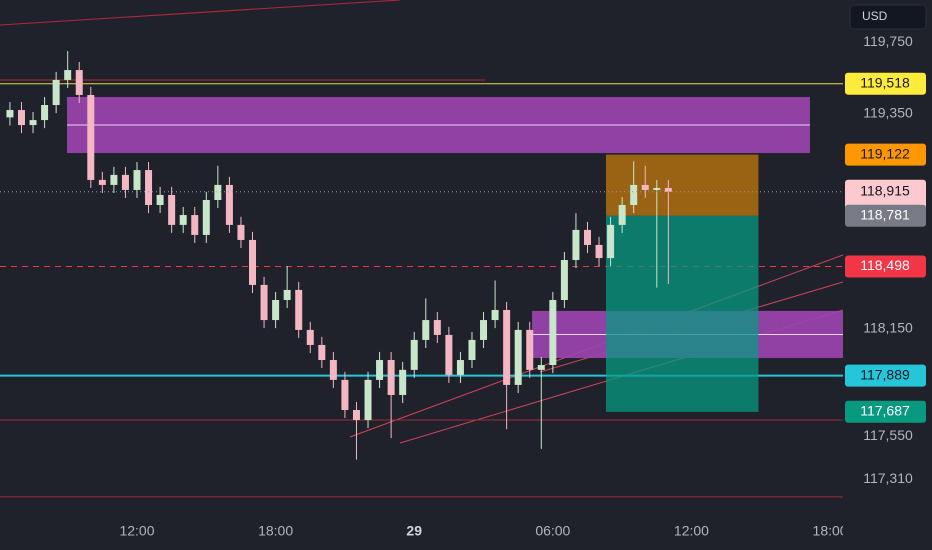 The image size is (932, 550). I want to click on trend-line, so click(200, 13).